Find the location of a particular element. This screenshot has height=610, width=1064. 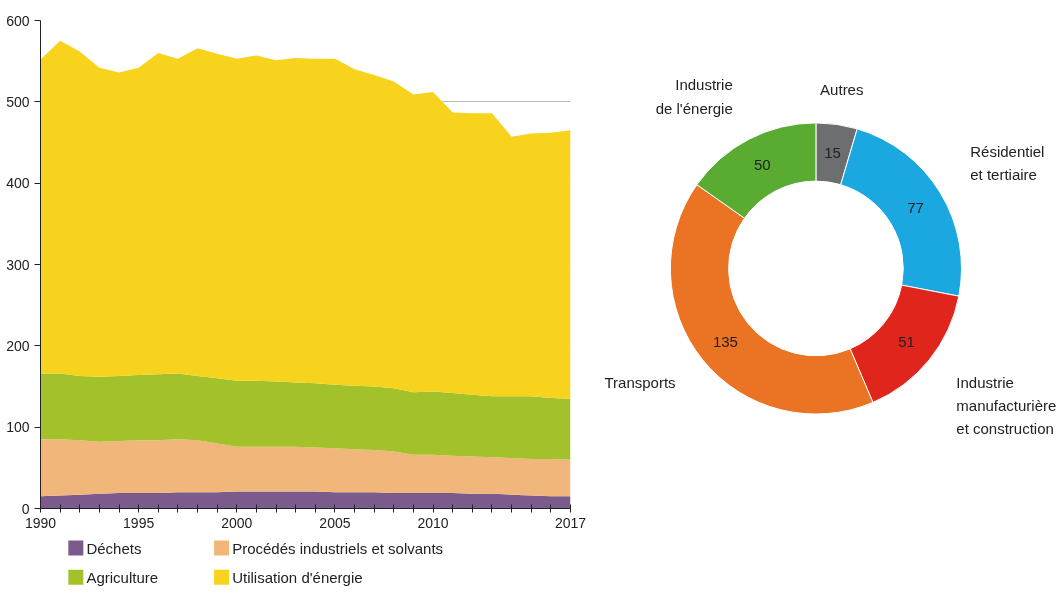

legend-label: Utilisation d'énergie is located at coordinates (297, 577).